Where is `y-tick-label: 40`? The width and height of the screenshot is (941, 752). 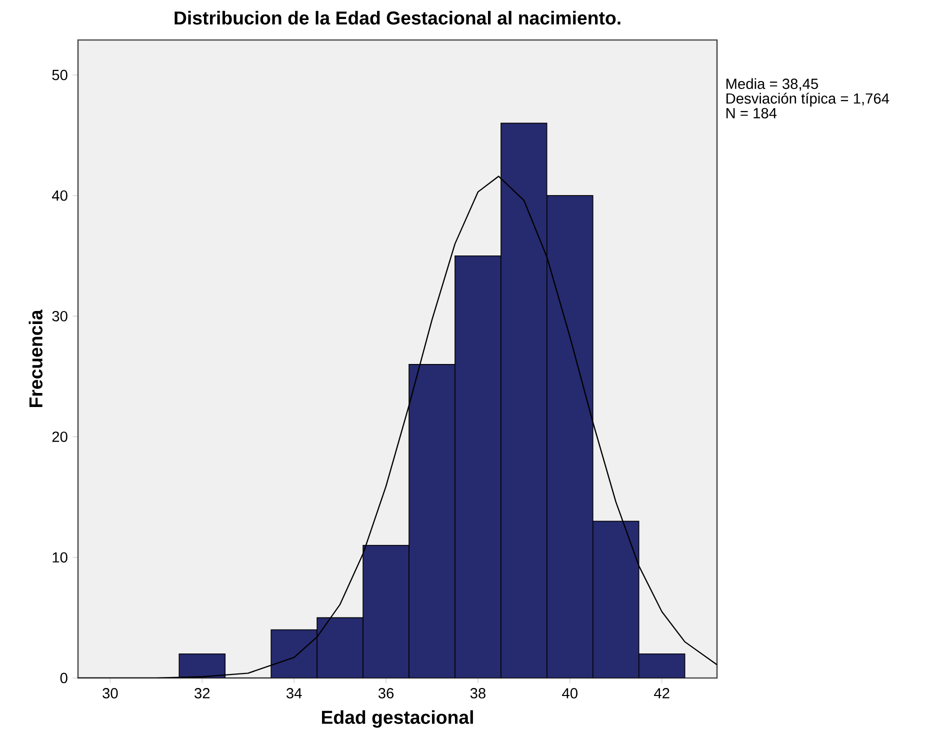
y-tick-label: 40 is located at coordinates (60, 195).